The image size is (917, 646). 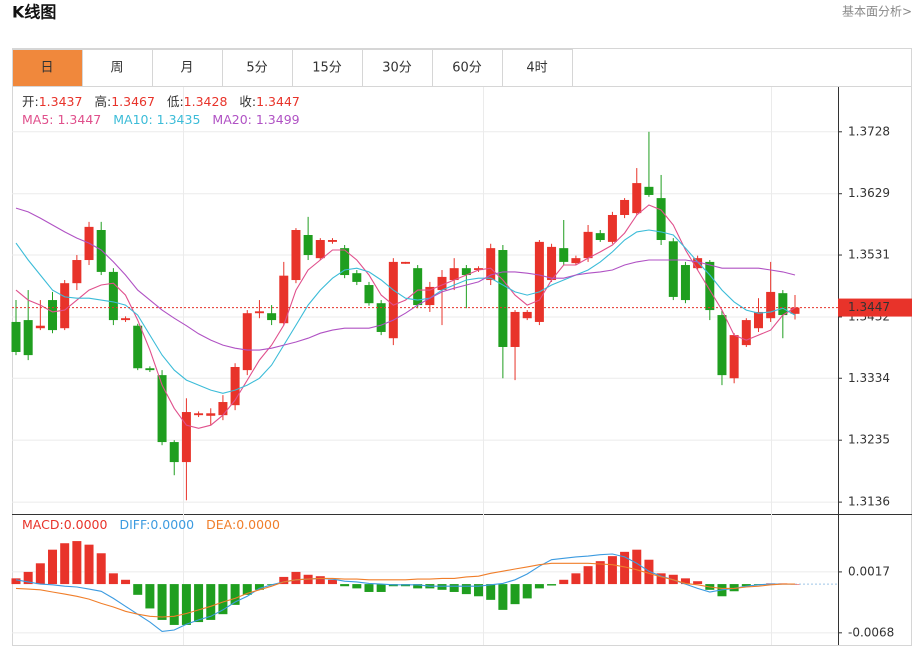 I want to click on y-tick-label: 1.3531, so click(x=869, y=255).